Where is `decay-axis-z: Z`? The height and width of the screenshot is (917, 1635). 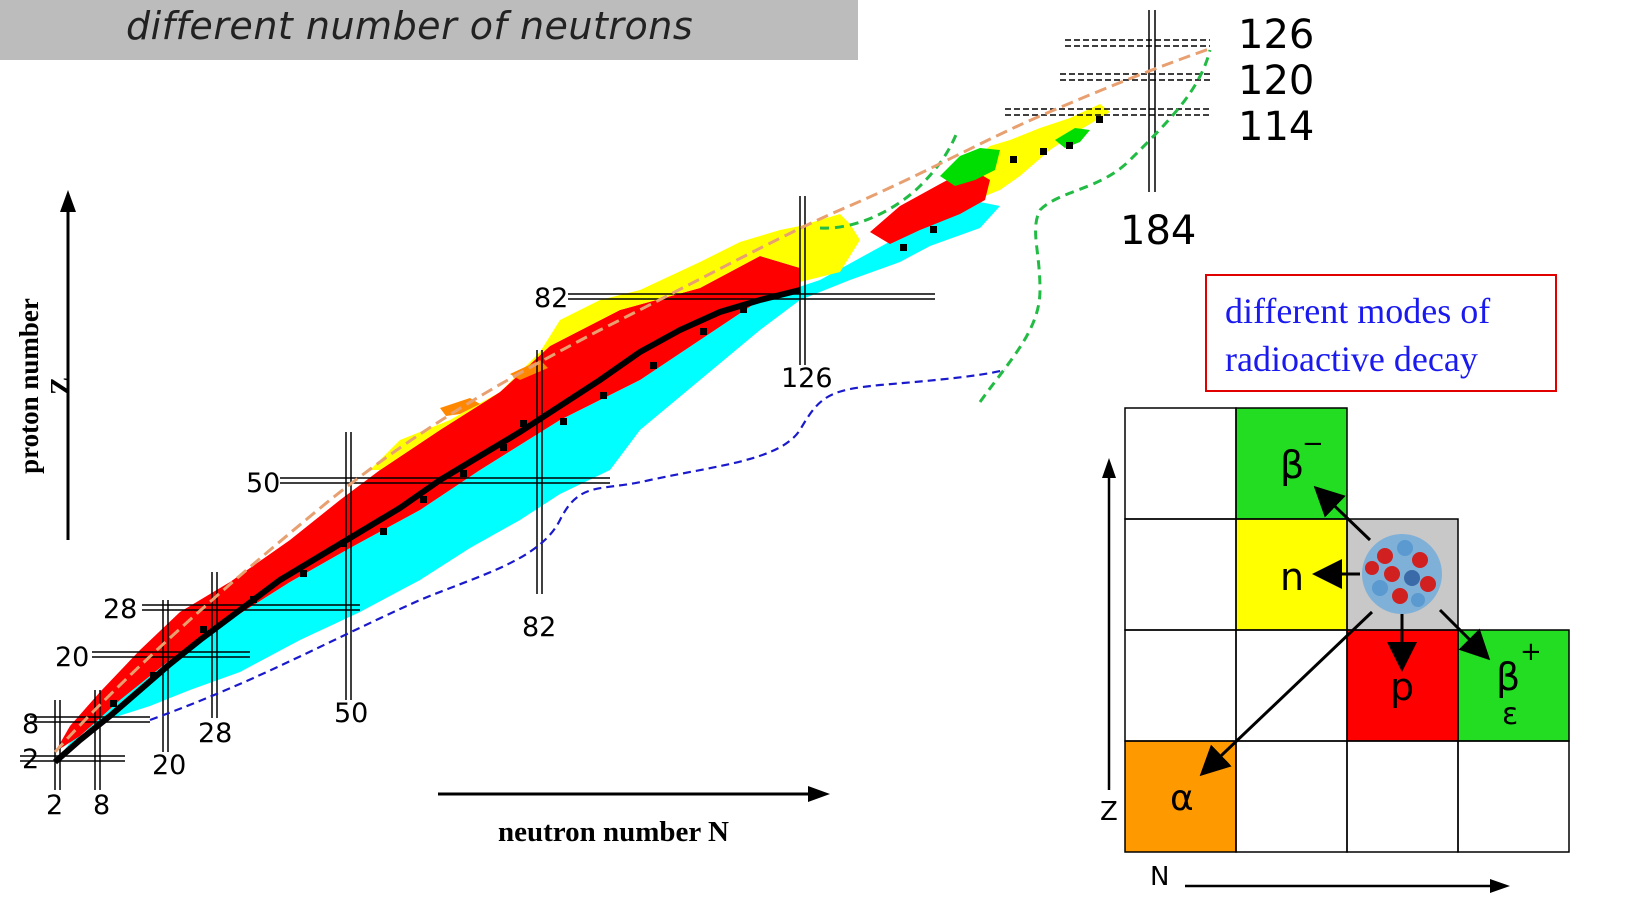 decay-axis-z: Z is located at coordinates (1109, 812).